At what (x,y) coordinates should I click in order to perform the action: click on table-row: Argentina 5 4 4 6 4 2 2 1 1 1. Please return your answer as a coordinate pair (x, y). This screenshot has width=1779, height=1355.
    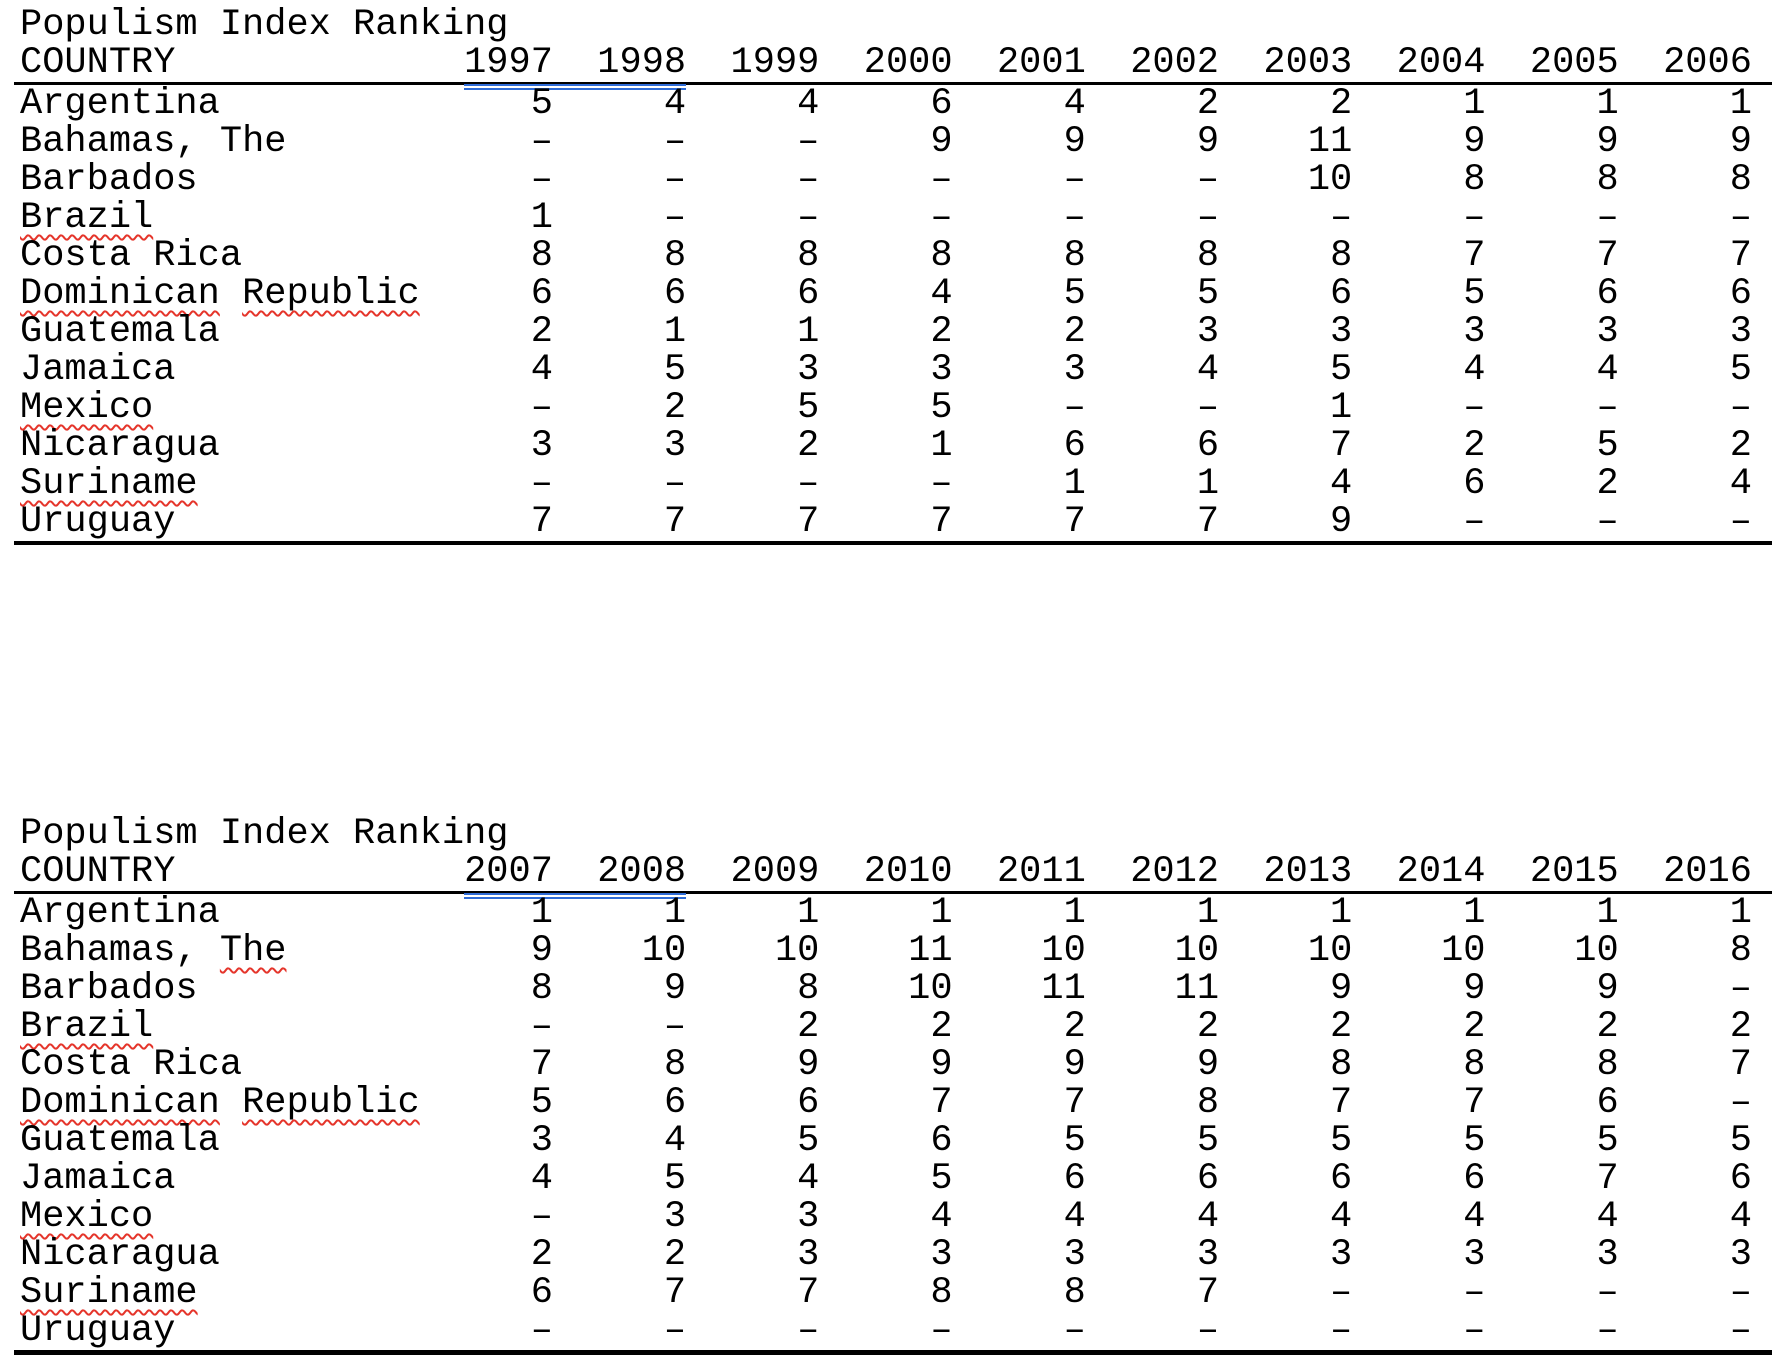
    Looking at the image, I should click on (886, 104).